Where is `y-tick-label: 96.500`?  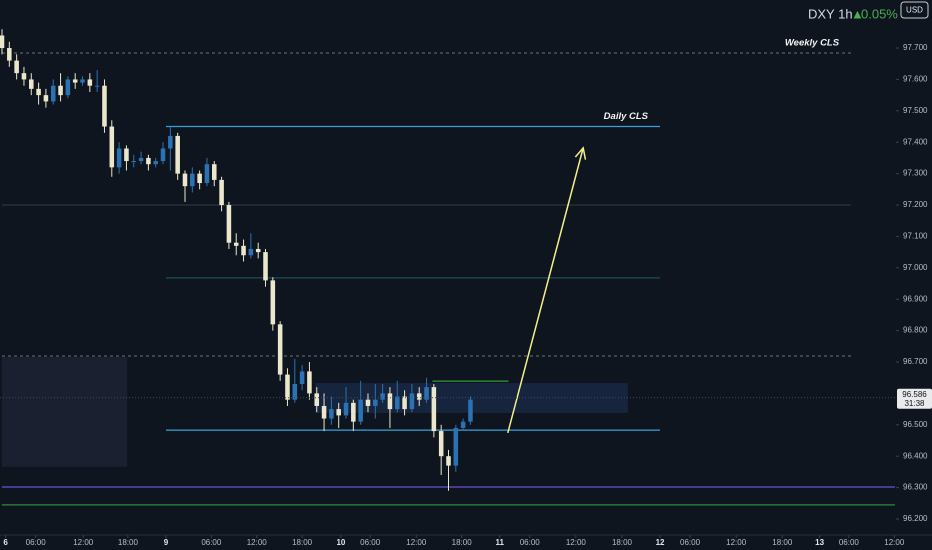 y-tick-label: 96.500 is located at coordinates (915, 424).